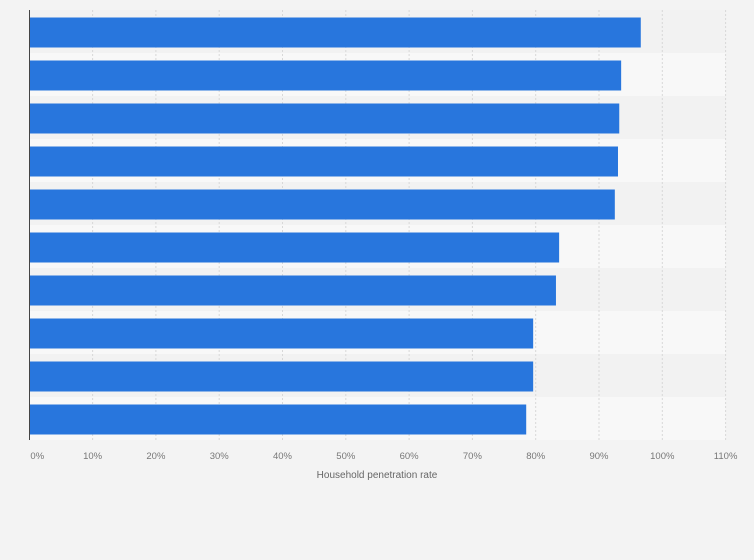 The width and height of the screenshot is (754, 560). What do you see at coordinates (662, 456) in the screenshot?
I see `x-tick-label: 100%` at bounding box center [662, 456].